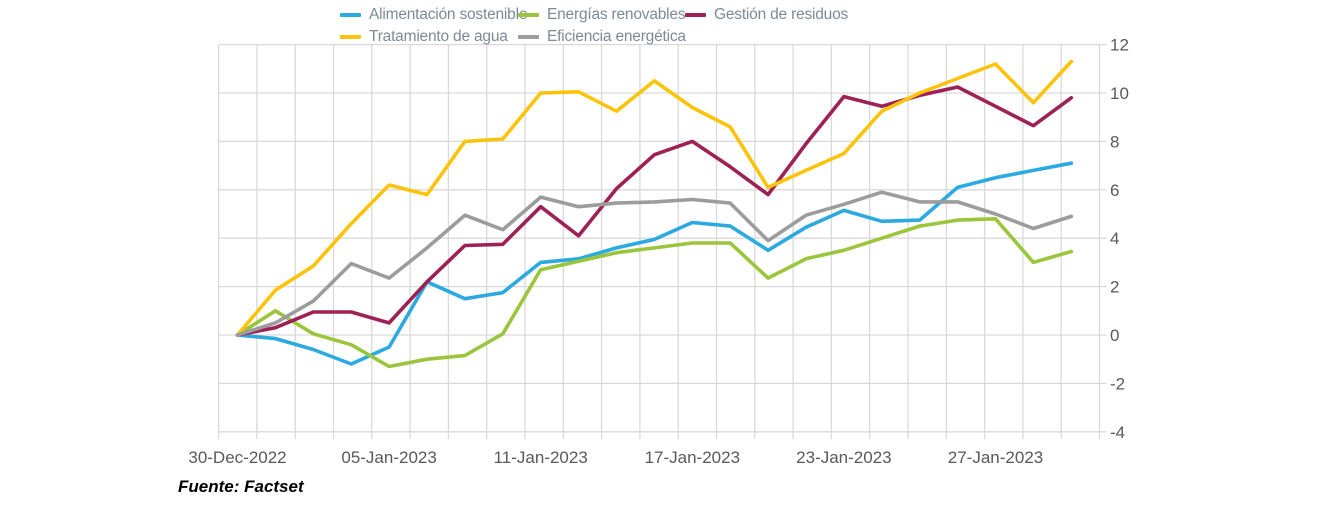  What do you see at coordinates (995, 457) in the screenshot?
I see `x-axis-label: 27-Jan-2023` at bounding box center [995, 457].